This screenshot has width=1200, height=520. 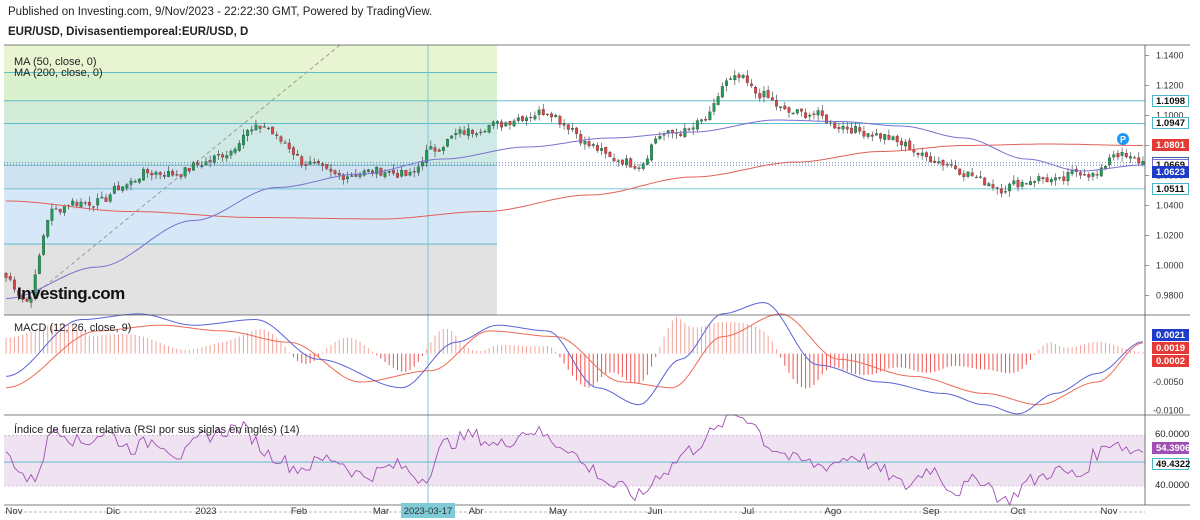 I want to click on price-tag-level: 49.4322, so click(x=1171, y=464).